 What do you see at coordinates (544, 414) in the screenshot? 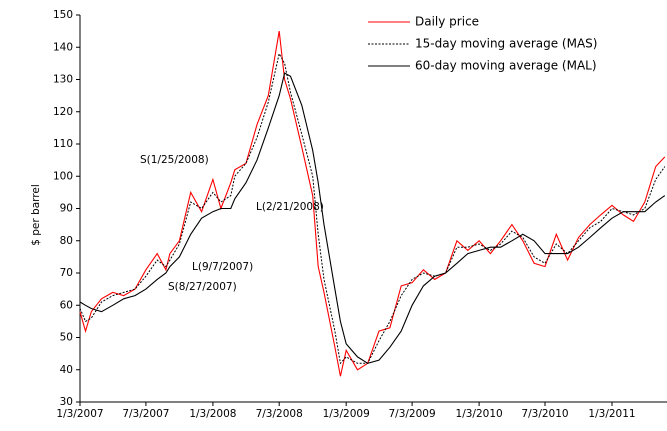
I see `x-tick-label: 7/3/2010` at bounding box center [544, 414].